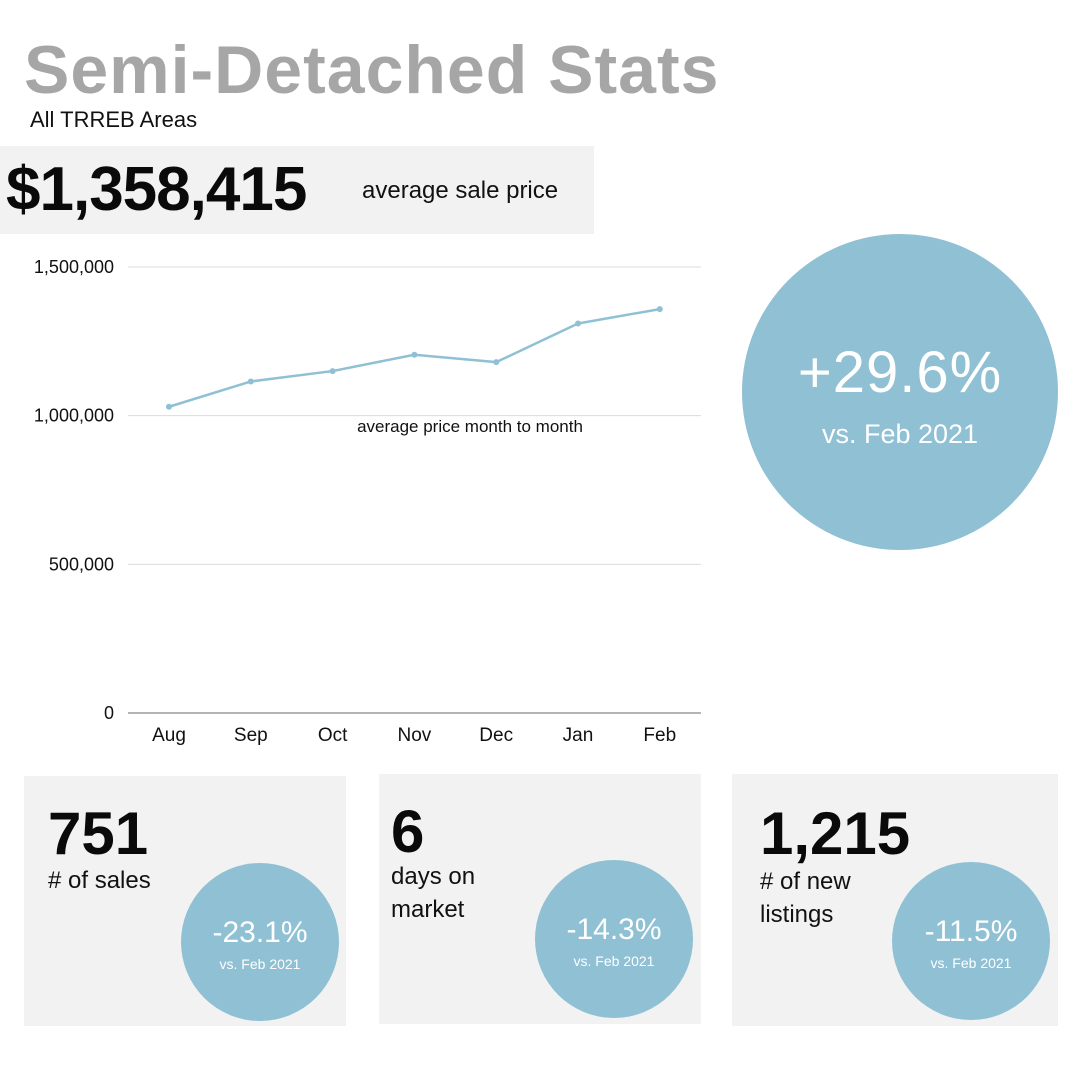 This screenshot has height=1080, width=1080. What do you see at coordinates (74, 267) in the screenshot?
I see `y-tick-label: 1,500,000` at bounding box center [74, 267].